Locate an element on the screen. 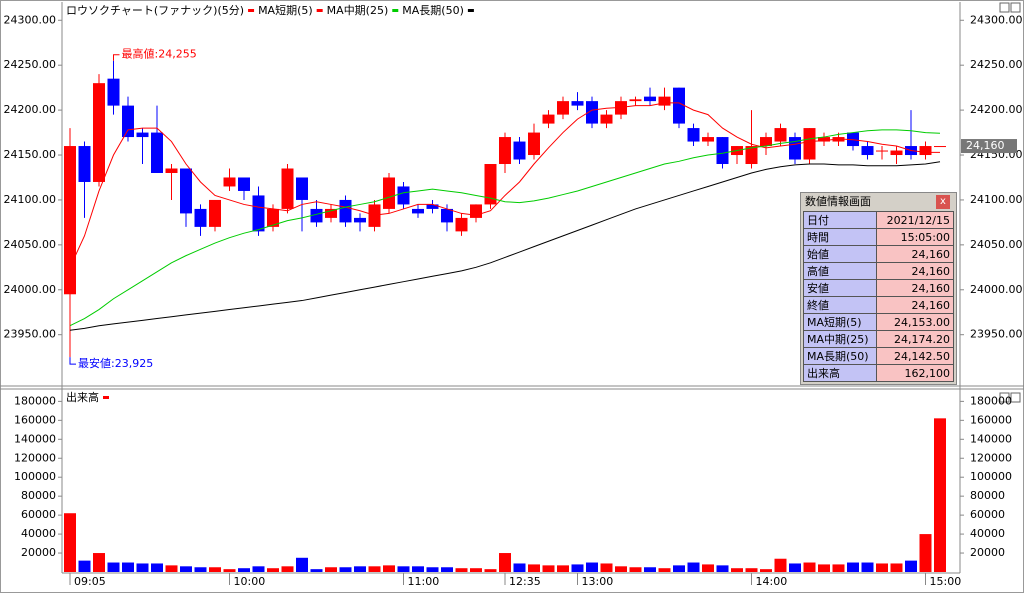 The width and height of the screenshot is (1024, 593). info-key: MA短期(5) is located at coordinates (840, 322).